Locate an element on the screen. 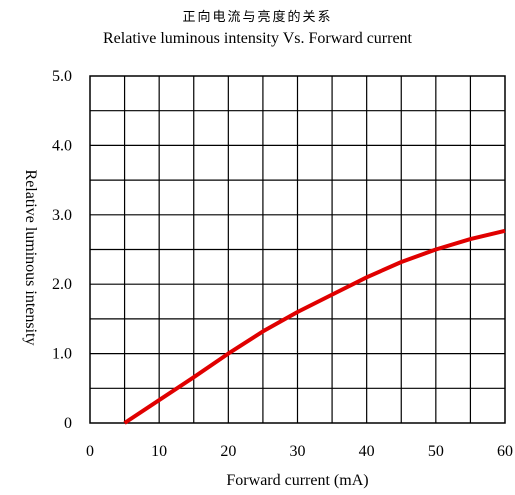  x-tick-label: 20 is located at coordinates (228, 451).